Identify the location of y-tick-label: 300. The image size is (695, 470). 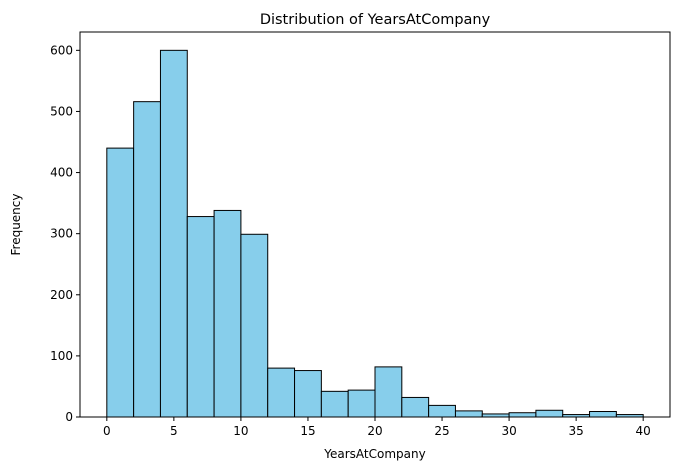
(61, 234).